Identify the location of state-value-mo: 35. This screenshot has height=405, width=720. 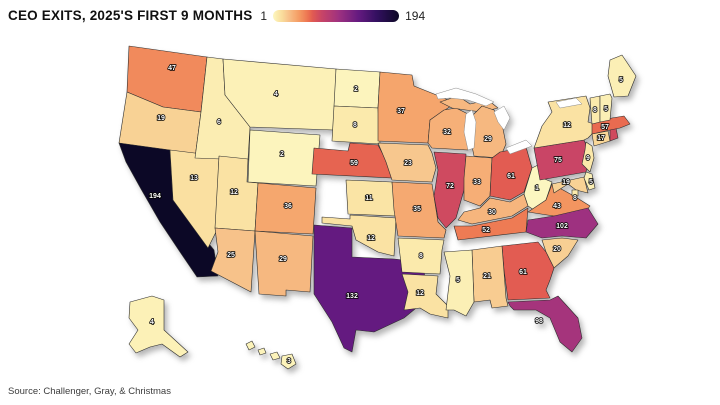
(417, 209).